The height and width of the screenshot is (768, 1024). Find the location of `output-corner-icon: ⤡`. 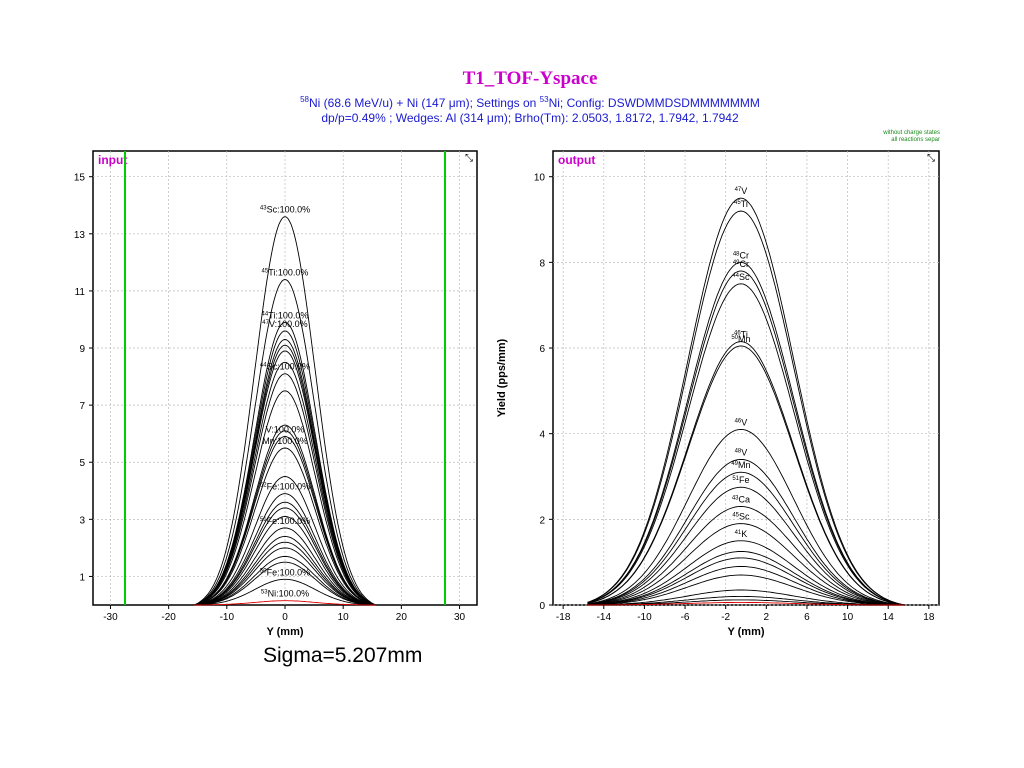

output-corner-icon: ⤡ is located at coordinates (931, 158).